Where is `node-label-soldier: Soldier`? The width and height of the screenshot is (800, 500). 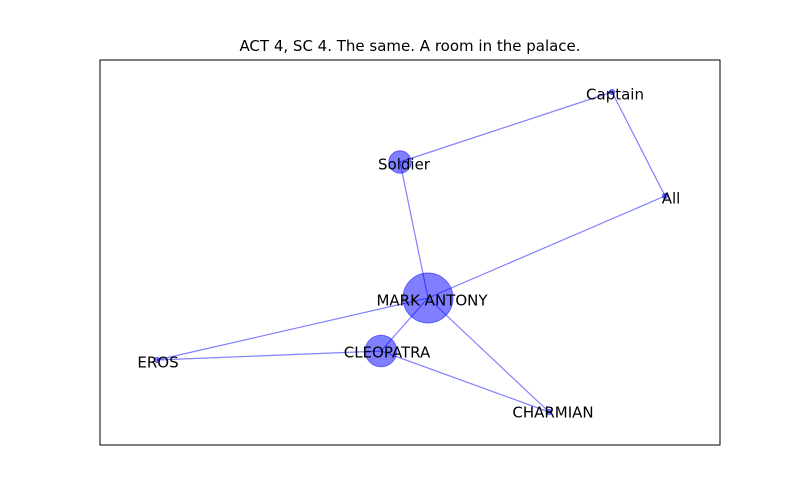
node-label-soldier: Soldier is located at coordinates (404, 165).